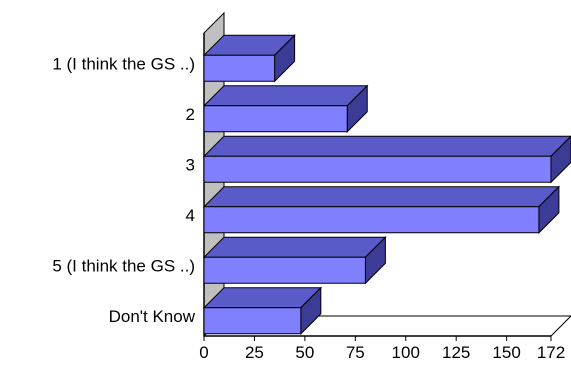 The image size is (571, 376). I want to click on x-tick-label-0: 0, so click(203, 352).